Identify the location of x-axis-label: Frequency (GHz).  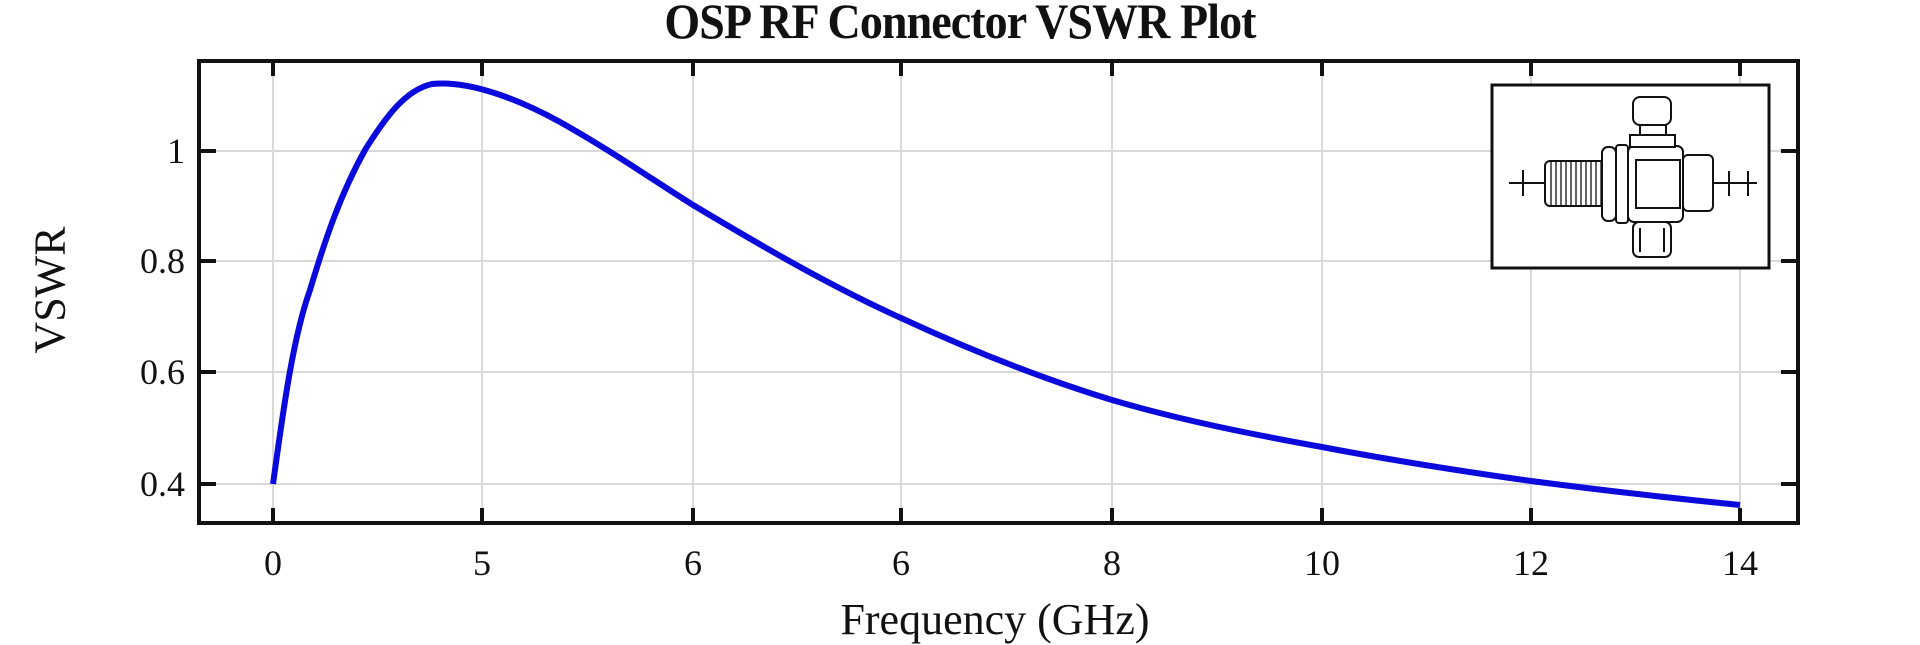
(995, 619).